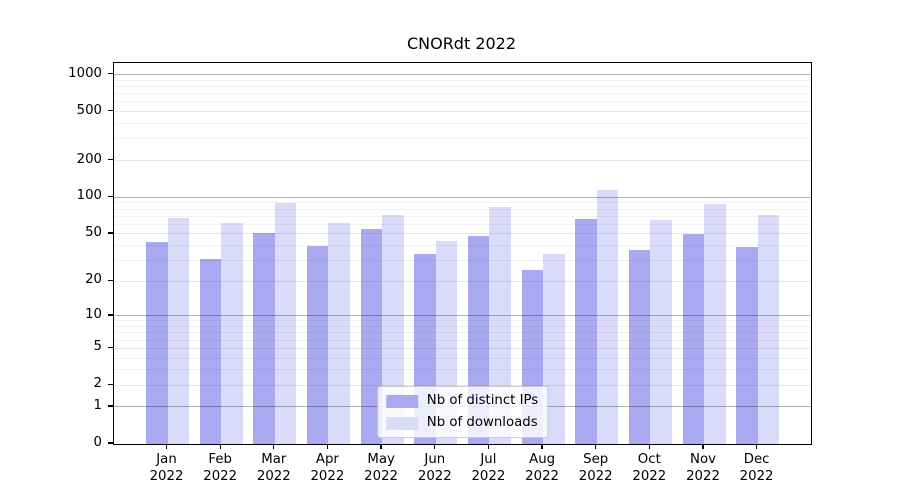  I want to click on legend-entry-downloads: Nb of downloads, so click(461, 423).